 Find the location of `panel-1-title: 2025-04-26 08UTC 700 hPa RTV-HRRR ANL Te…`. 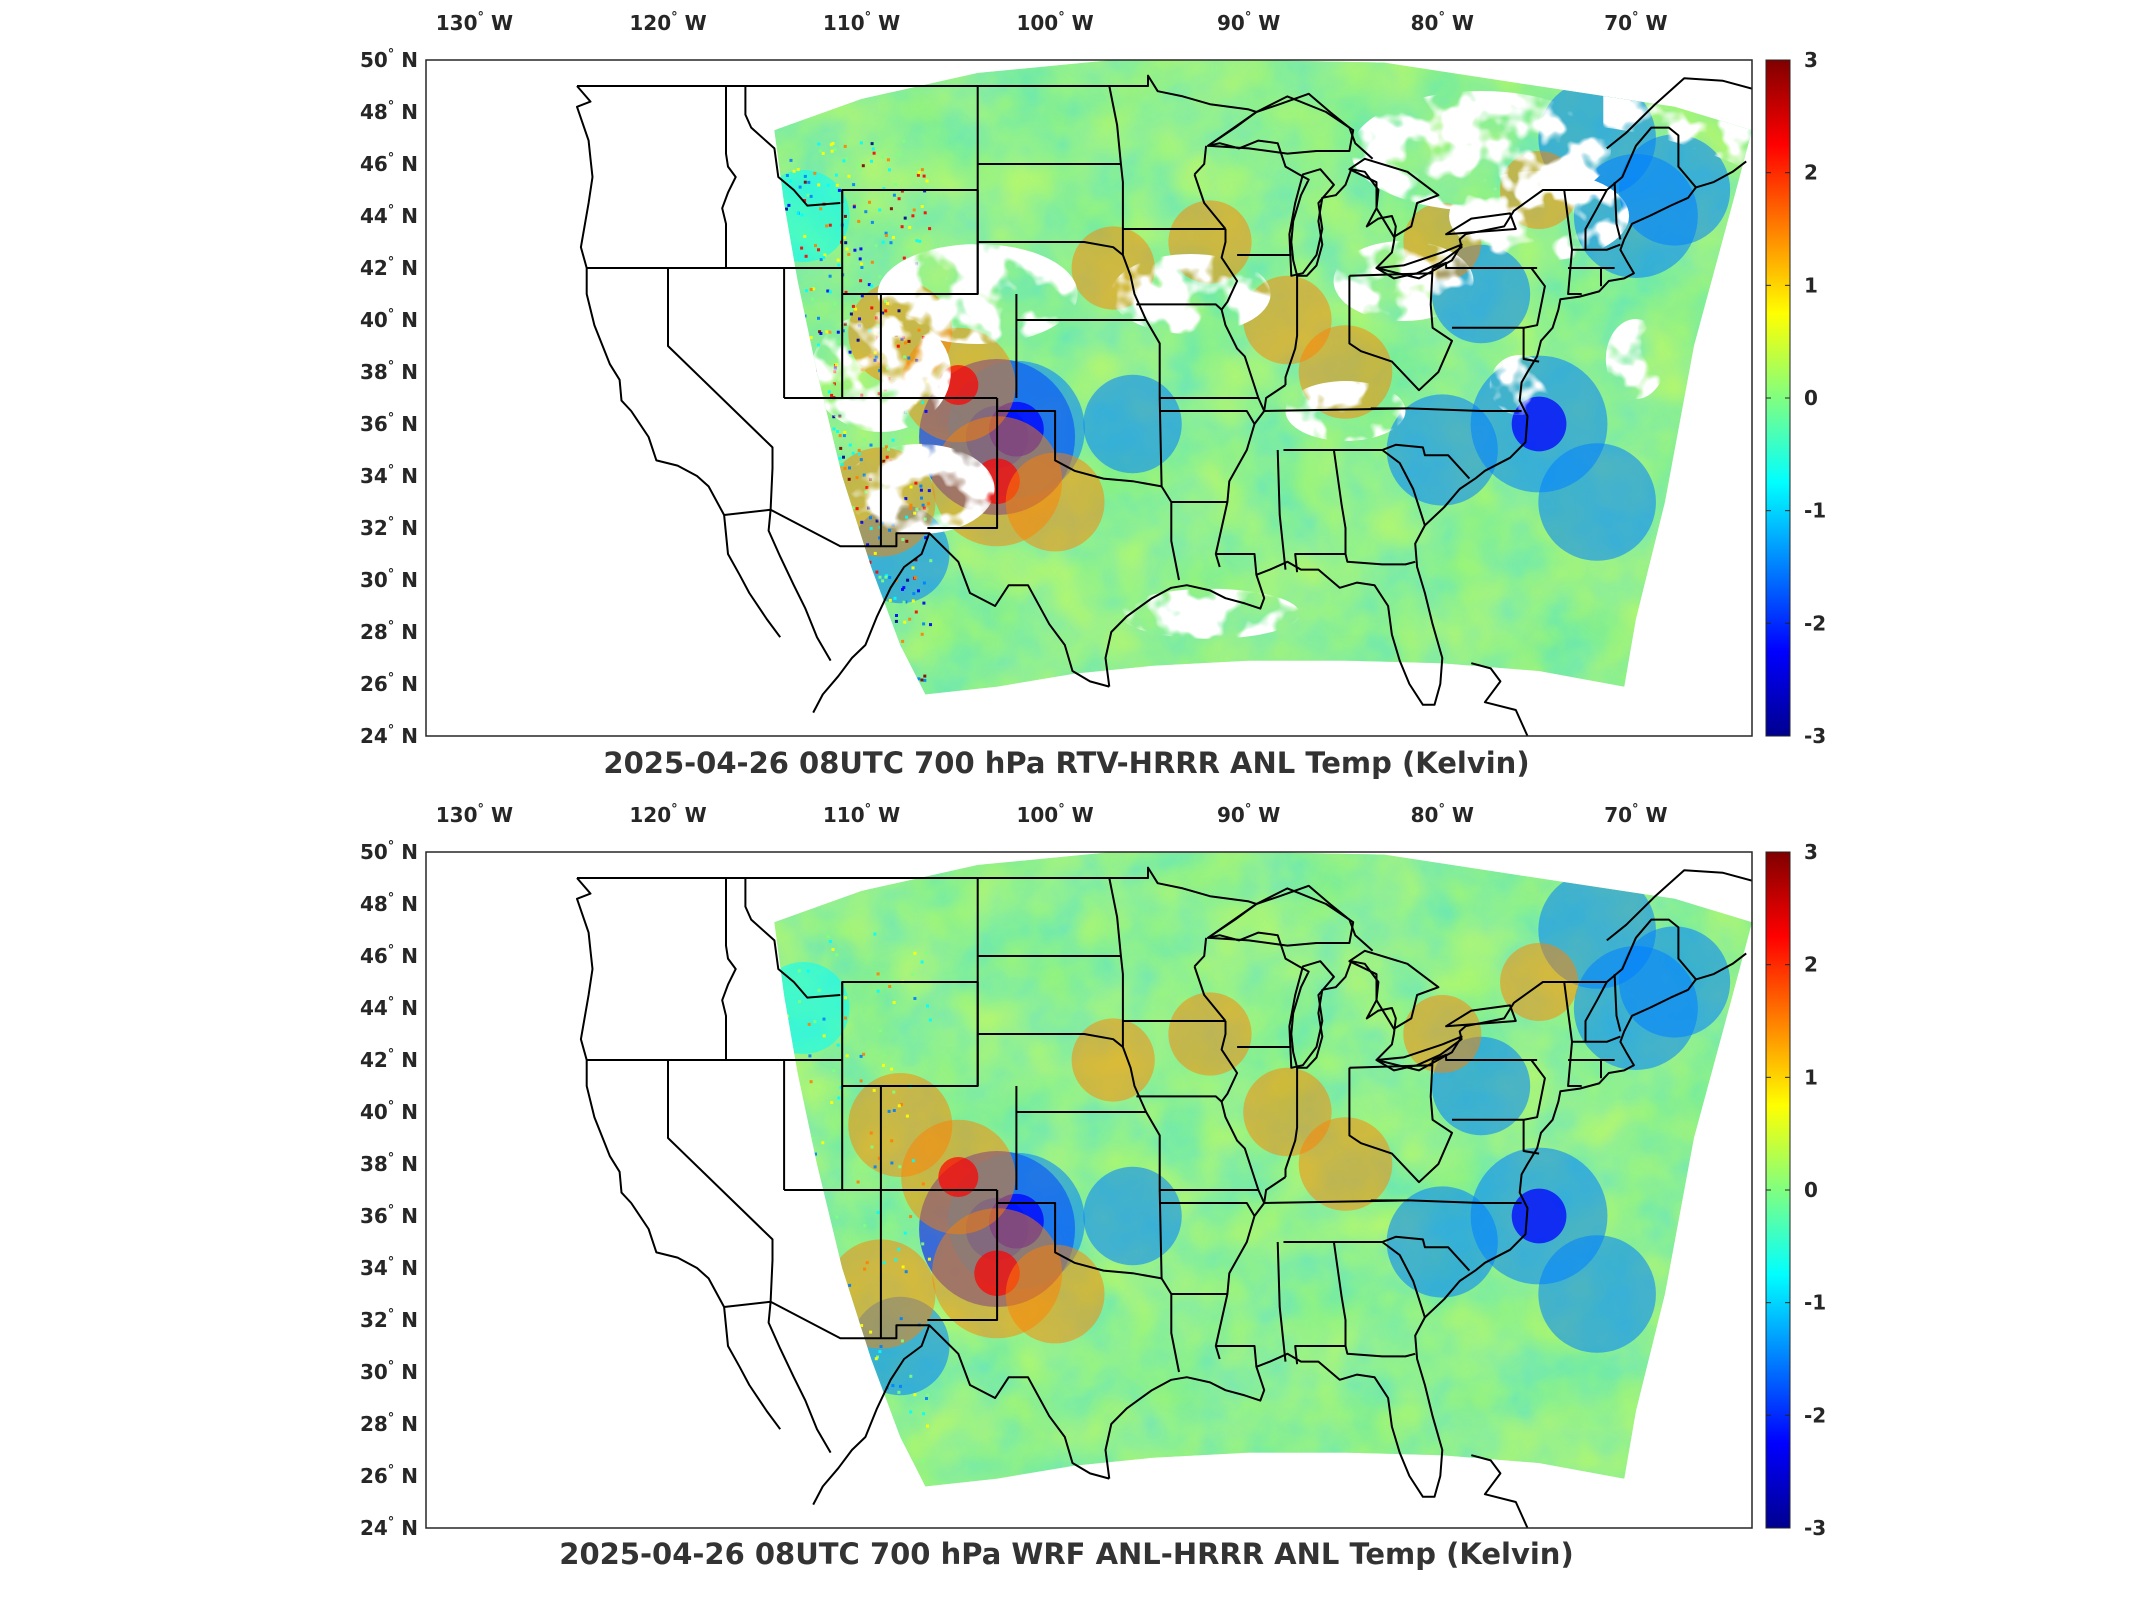

panel-1-title: 2025-04-26 08UTC 700 hPa RTV-HRRR ANL Te… is located at coordinates (1066, 763).